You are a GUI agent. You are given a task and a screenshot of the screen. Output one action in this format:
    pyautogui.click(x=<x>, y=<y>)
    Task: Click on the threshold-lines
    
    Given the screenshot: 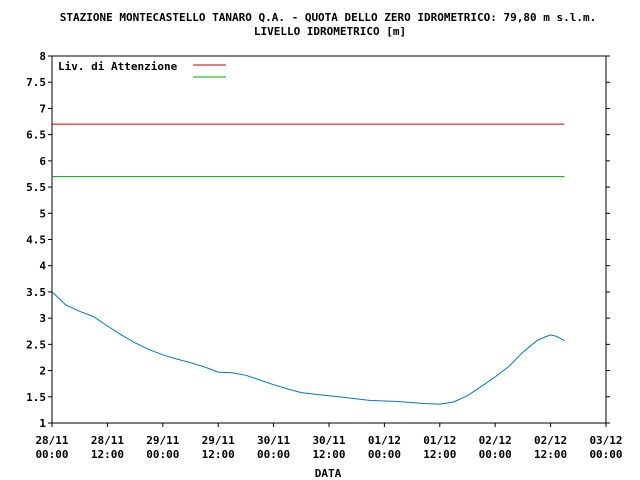 What is the action you would take?
    pyautogui.click(x=308, y=150)
    